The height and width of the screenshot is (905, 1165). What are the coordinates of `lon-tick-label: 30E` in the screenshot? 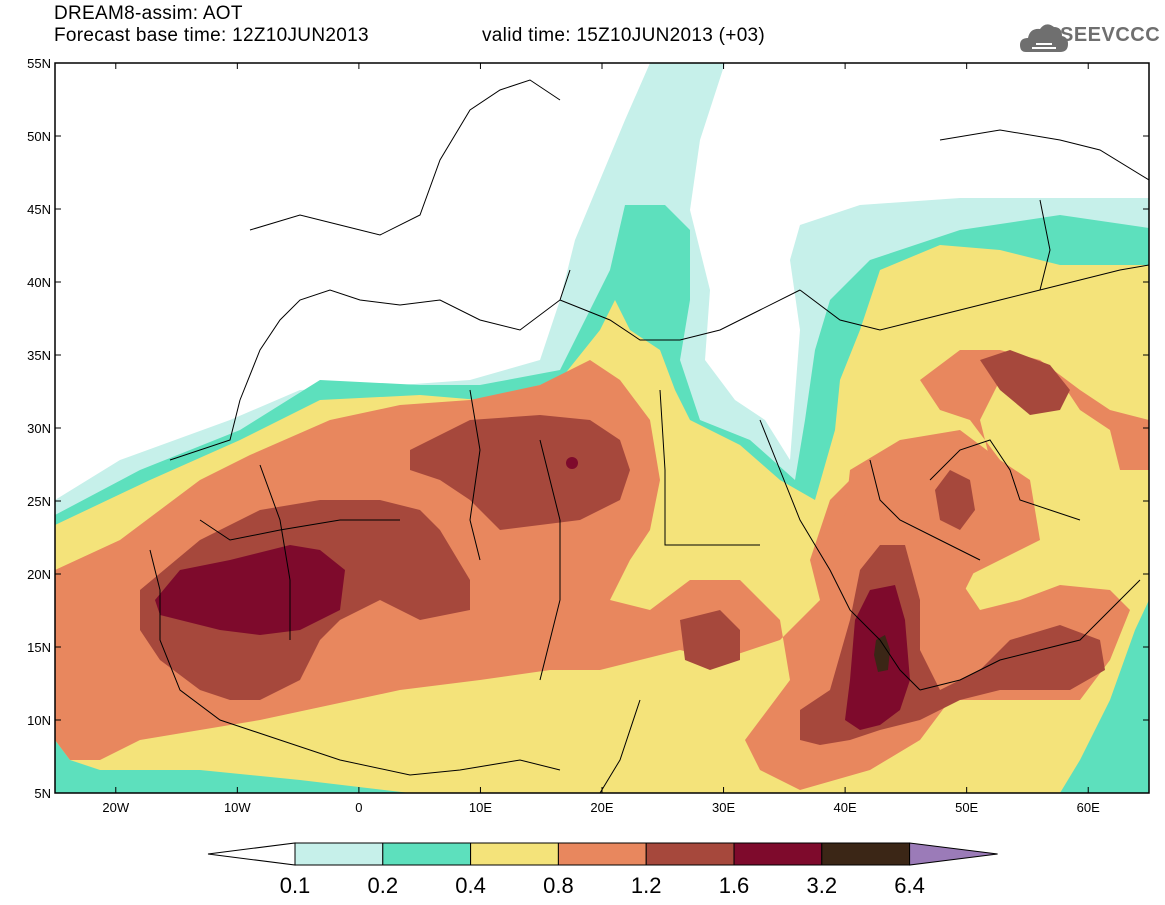 It's located at (723, 807).